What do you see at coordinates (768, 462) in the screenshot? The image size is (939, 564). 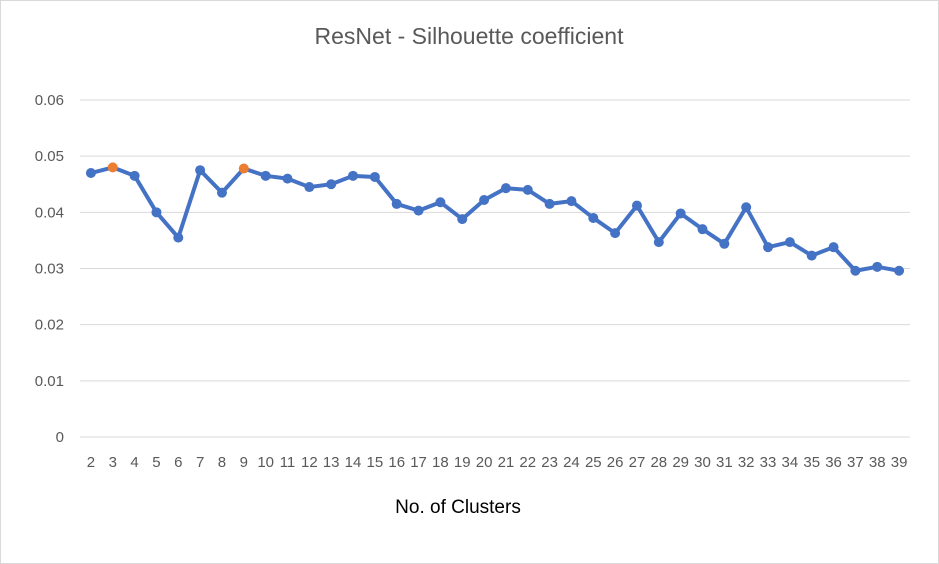 I see `x-tick-label: 33` at bounding box center [768, 462].